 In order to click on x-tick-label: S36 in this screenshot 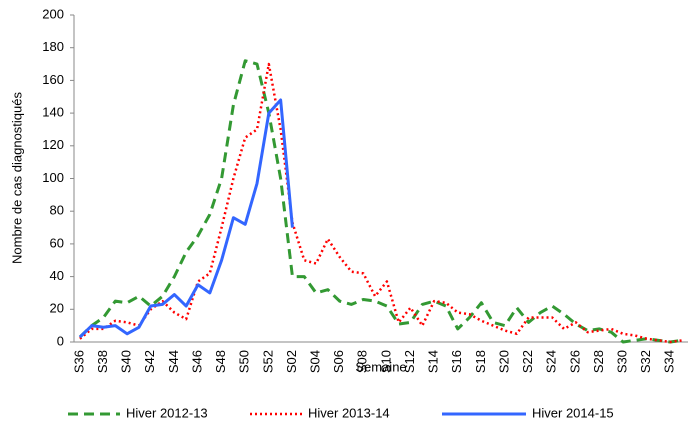, I will do `click(78, 361)`.